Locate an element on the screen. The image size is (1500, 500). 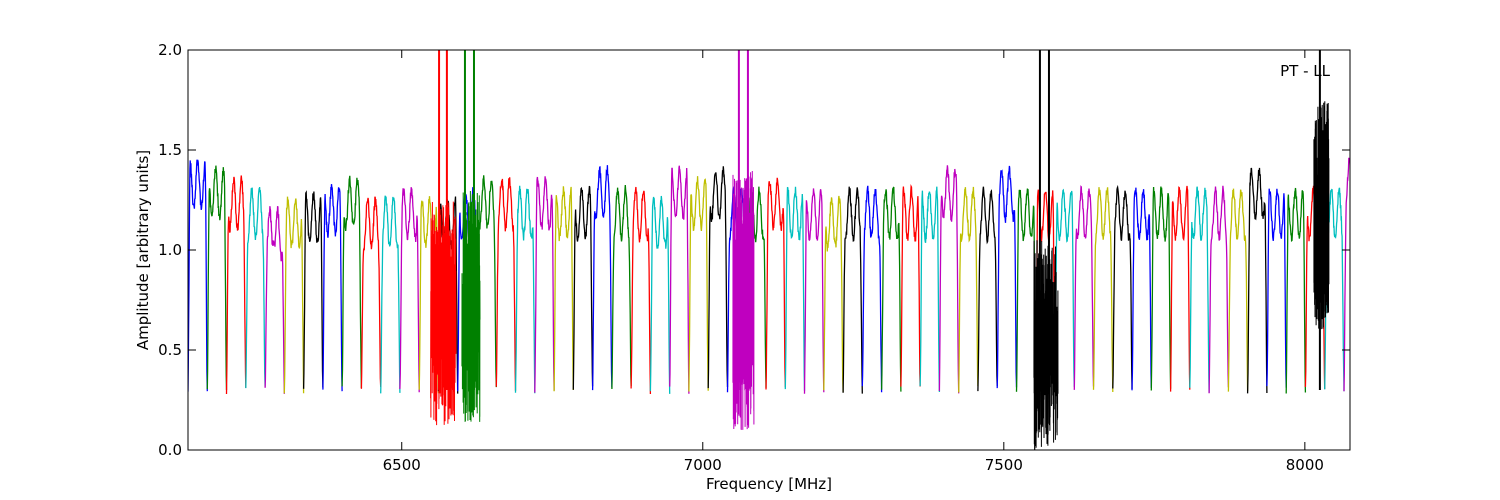
x-axis-label: Frequency [MHz] is located at coordinates (769, 484).